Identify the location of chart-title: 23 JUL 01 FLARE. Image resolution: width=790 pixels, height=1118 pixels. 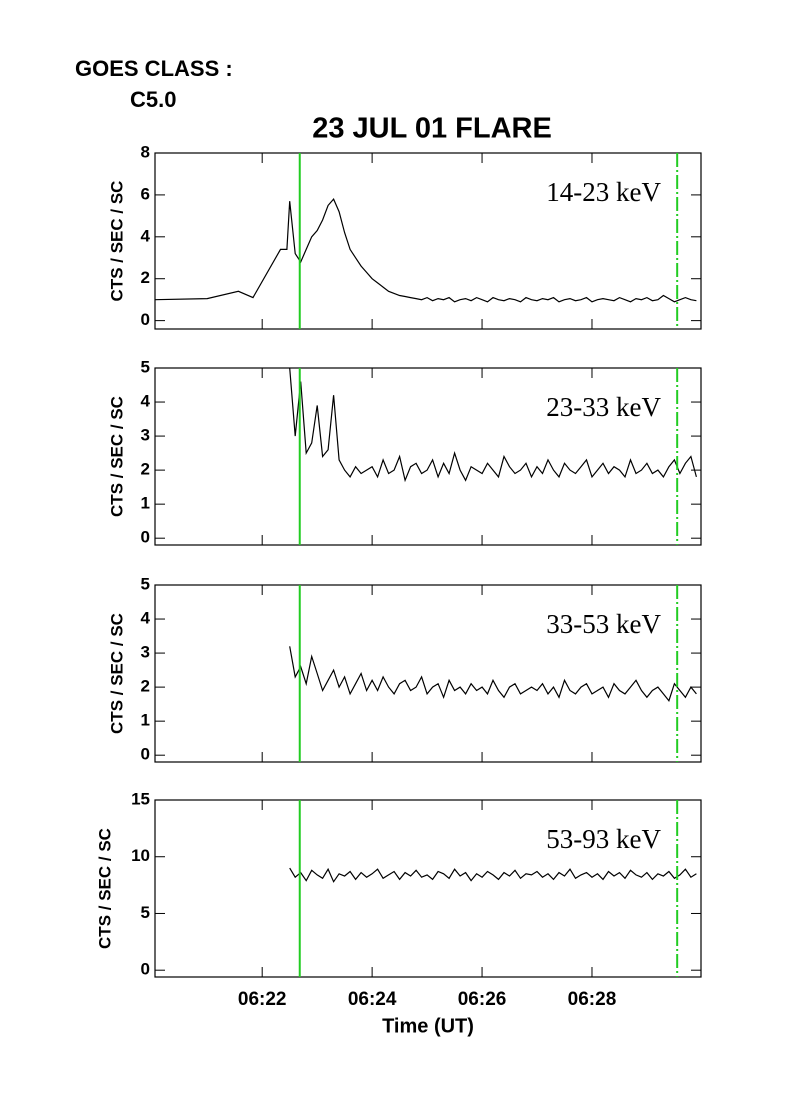
(432, 129).